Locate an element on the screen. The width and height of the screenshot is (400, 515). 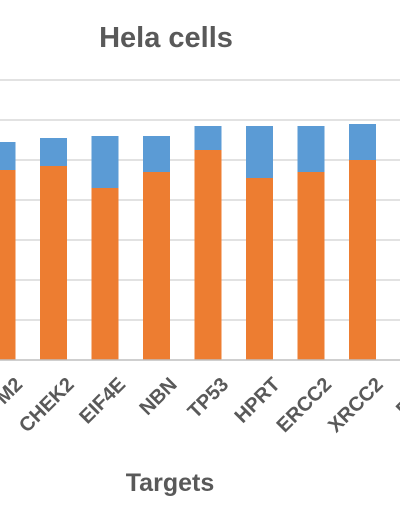
x-tick-label: ERCC2 is located at coordinates (304, 405).